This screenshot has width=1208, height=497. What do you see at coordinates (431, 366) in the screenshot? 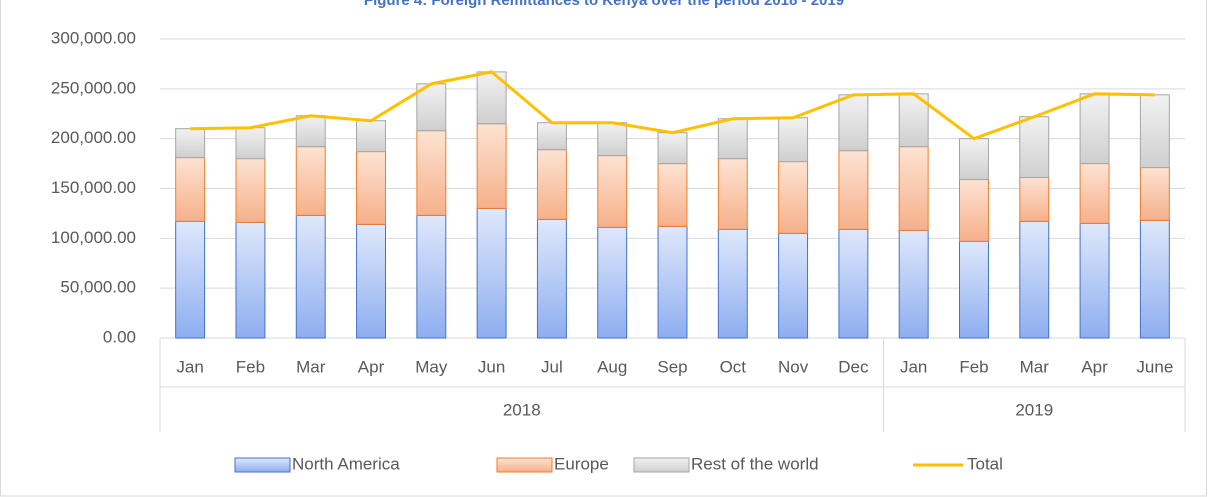
I see `x-tick-label: May` at bounding box center [431, 366].